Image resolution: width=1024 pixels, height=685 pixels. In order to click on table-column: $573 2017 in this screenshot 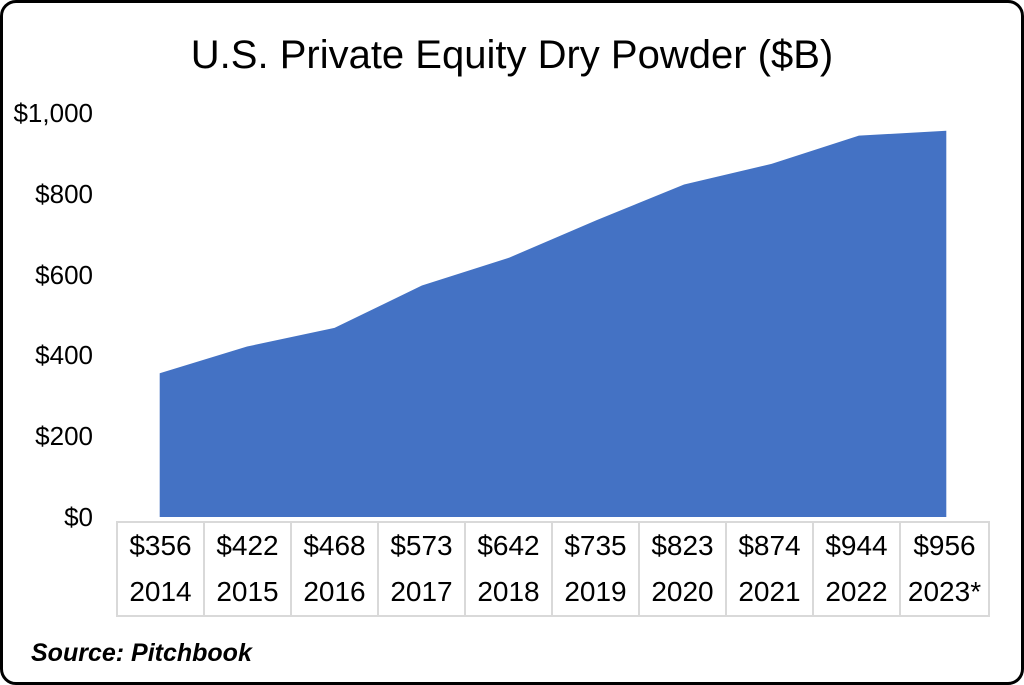, I will do `click(422, 569)`.